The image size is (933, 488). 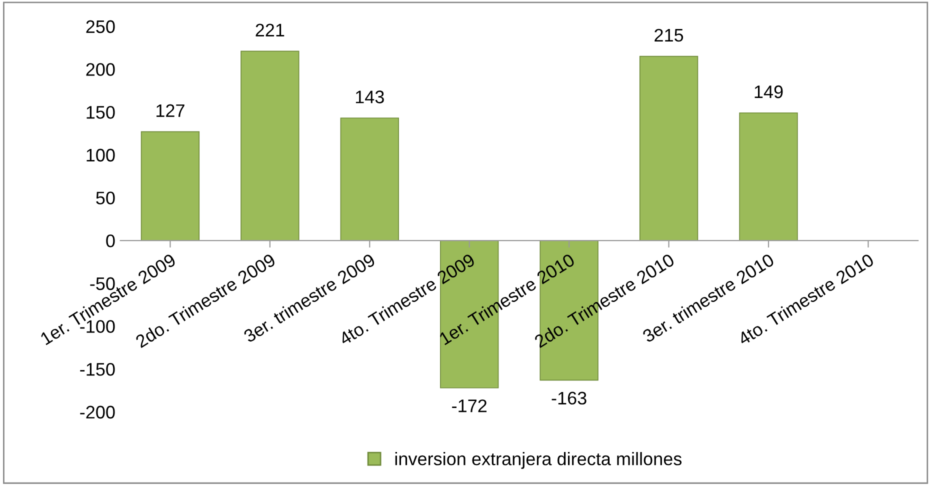 I want to click on data-label: -163, so click(x=569, y=398).